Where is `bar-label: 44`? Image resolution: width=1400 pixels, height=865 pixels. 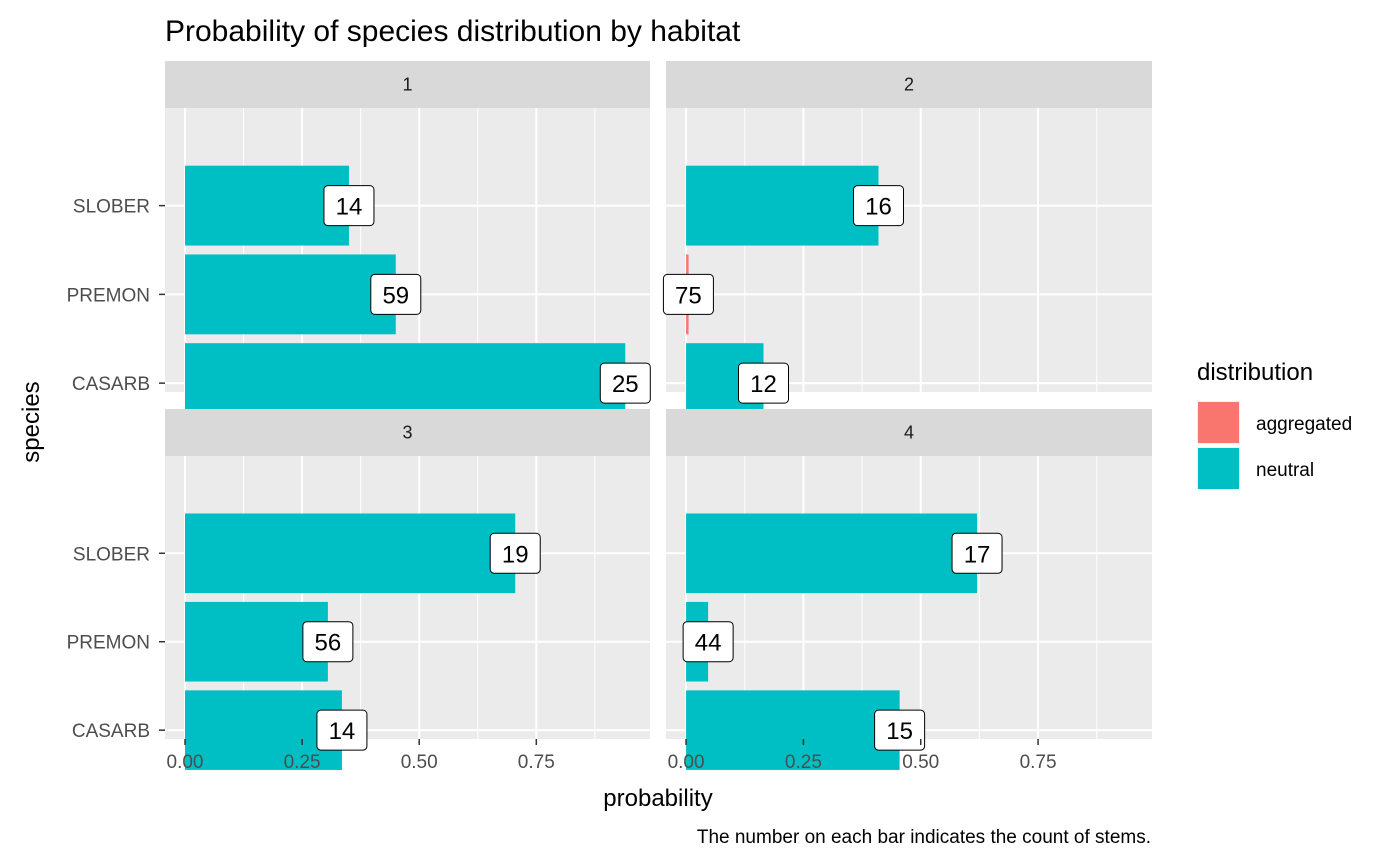
bar-label: 44 is located at coordinates (708, 643).